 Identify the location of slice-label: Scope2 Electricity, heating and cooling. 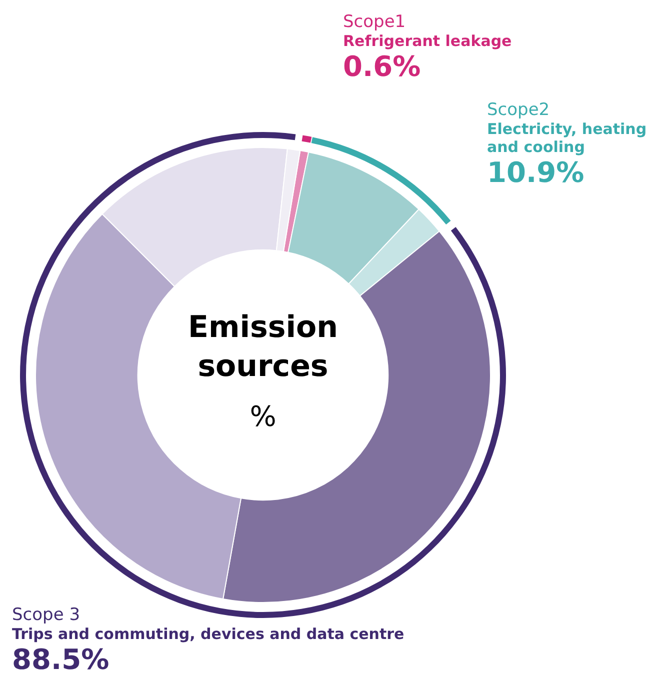
(567, 128).